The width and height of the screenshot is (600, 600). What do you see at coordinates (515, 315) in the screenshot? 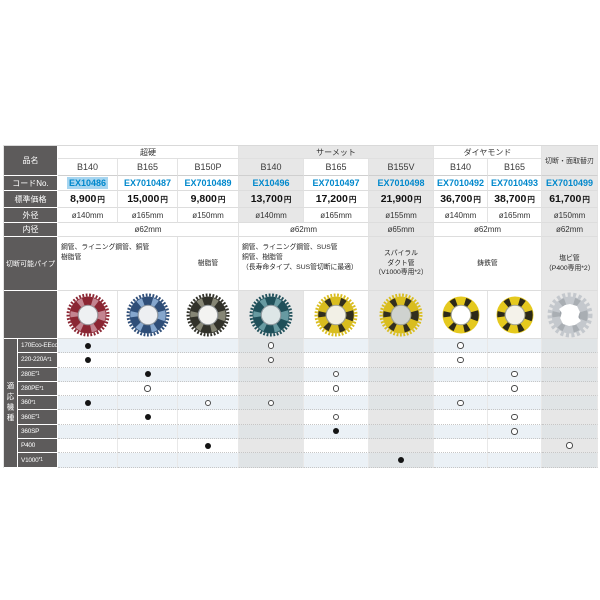
I see `blade-b165-diamond` at bounding box center [515, 315].